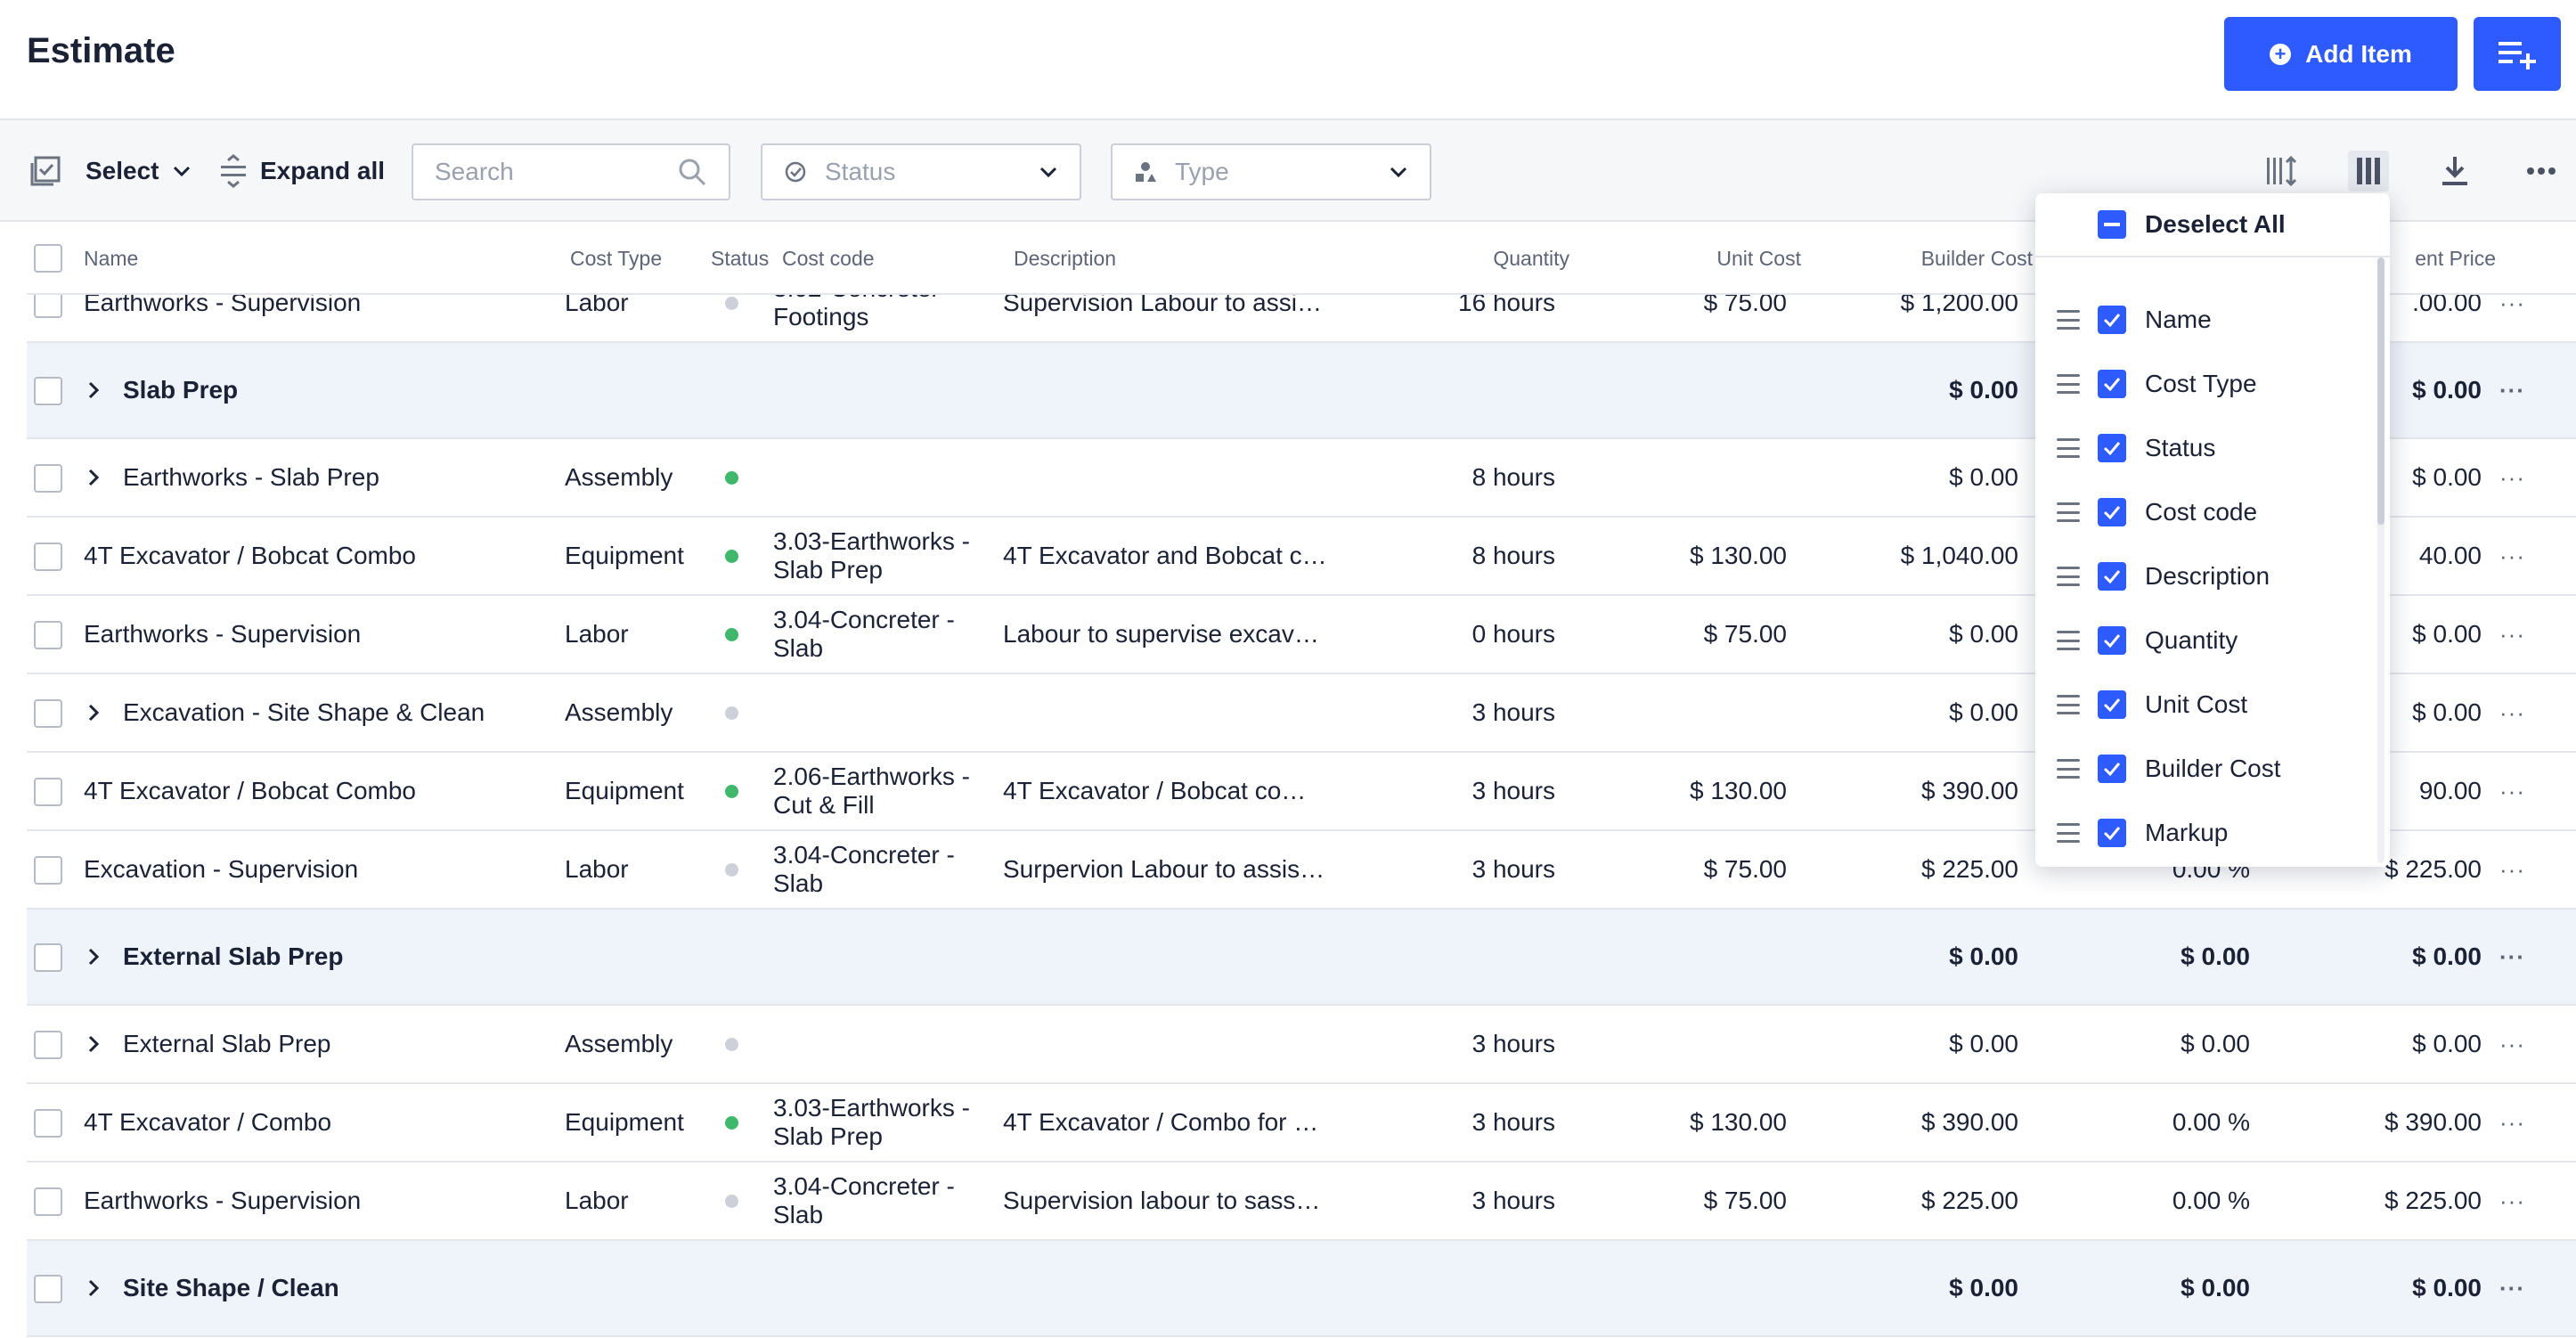 The width and height of the screenshot is (2576, 1338). What do you see at coordinates (324, 390) in the screenshot?
I see `name-cell: Slab Prep` at bounding box center [324, 390].